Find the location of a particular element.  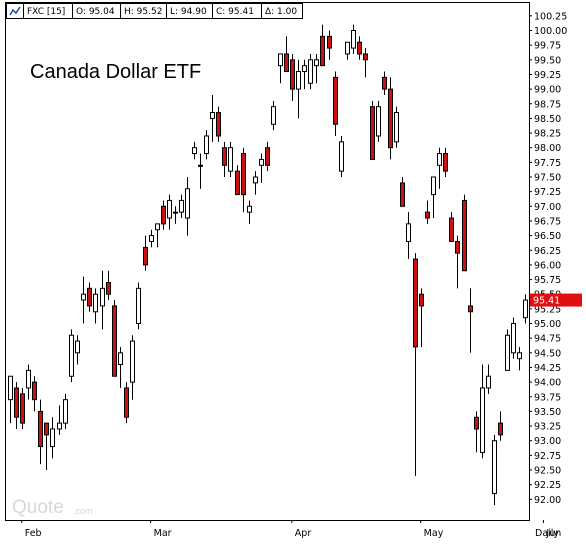

y-tick-label: 98.75 is located at coordinates (547, 104).